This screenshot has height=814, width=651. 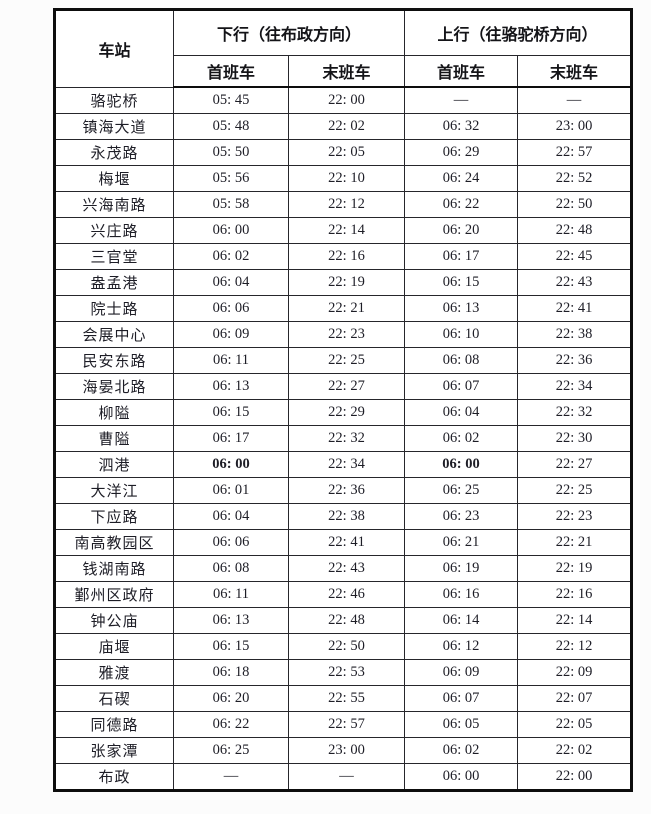 I want to click on time-cell: 22: 19, so click(x=346, y=282).